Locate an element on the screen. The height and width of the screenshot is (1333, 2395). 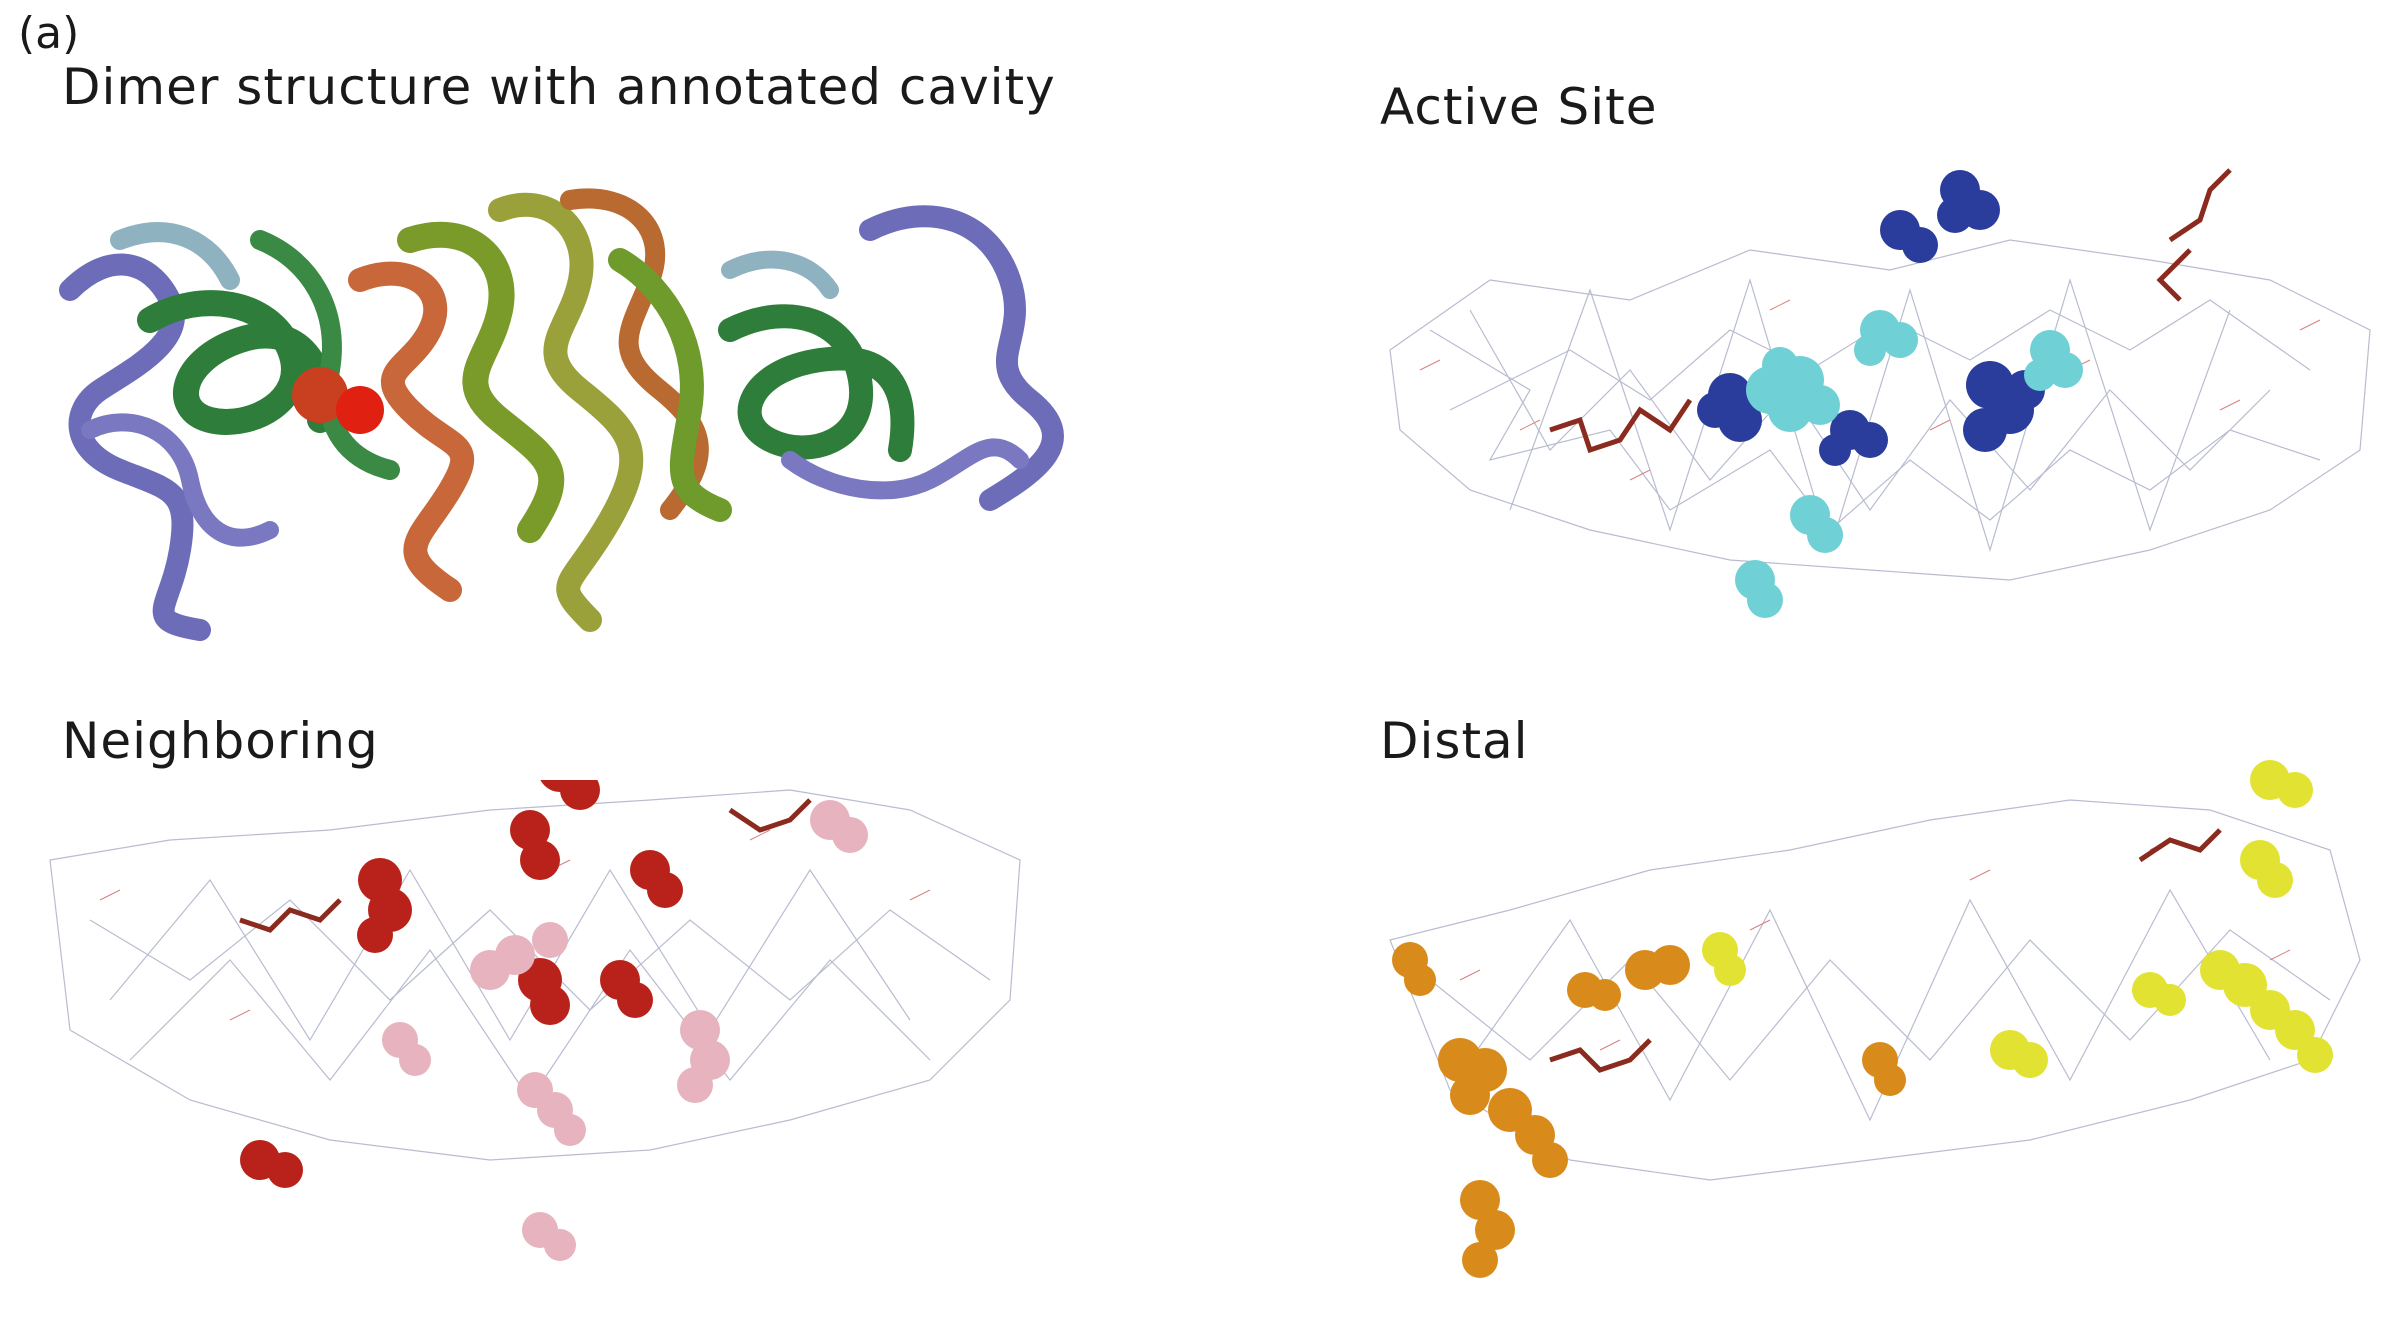
active-site-panel-title: Active Site is located at coordinates (1519, 107).